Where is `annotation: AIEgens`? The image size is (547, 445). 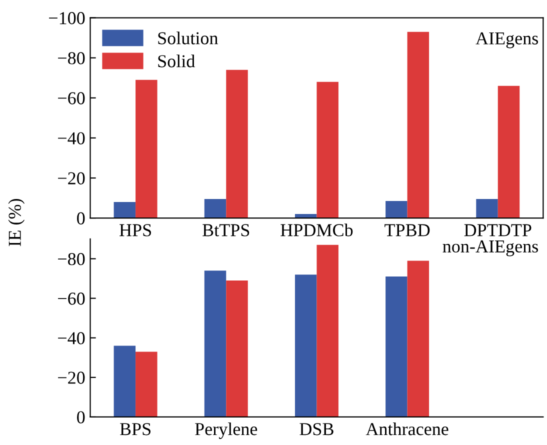
annotation: AIEgens is located at coordinates (507, 40).